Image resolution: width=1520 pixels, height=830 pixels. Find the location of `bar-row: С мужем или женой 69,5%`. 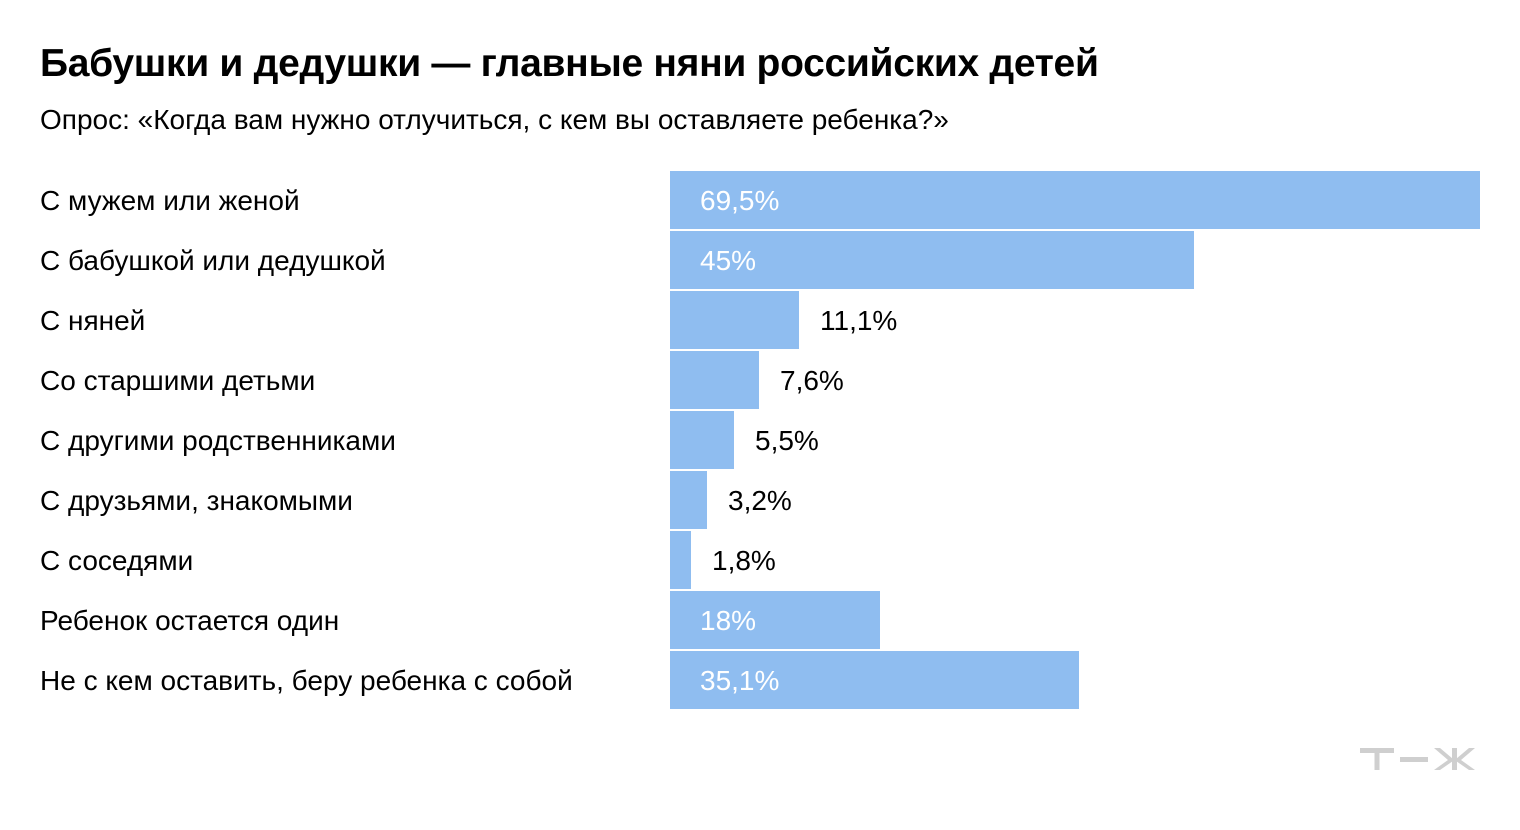

bar-row: С мужем или женой 69,5% is located at coordinates (760, 200).